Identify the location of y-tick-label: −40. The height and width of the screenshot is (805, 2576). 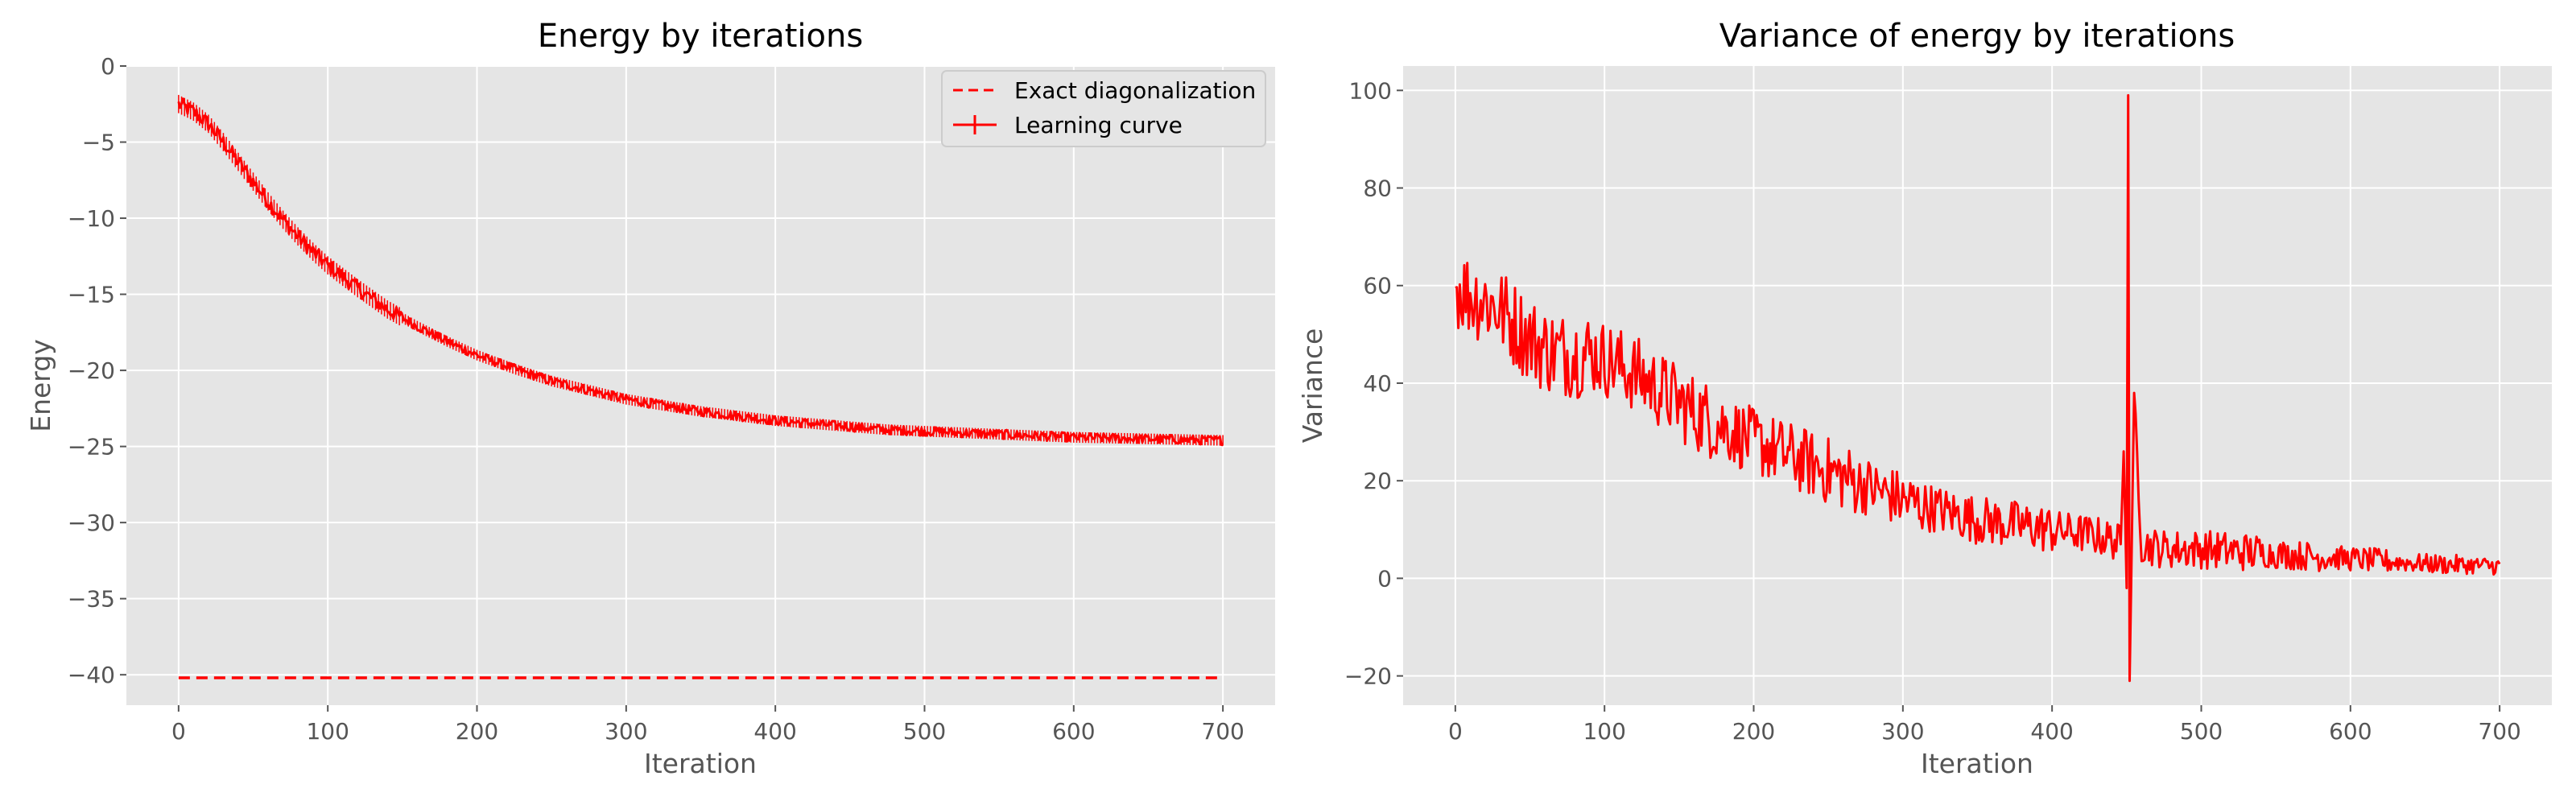
(91, 675).